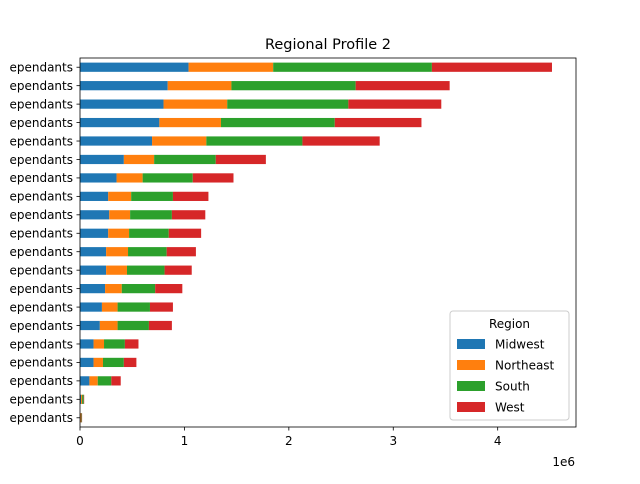 This screenshot has width=640, height=484. I want to click on legend-label-south: South, so click(512, 387).